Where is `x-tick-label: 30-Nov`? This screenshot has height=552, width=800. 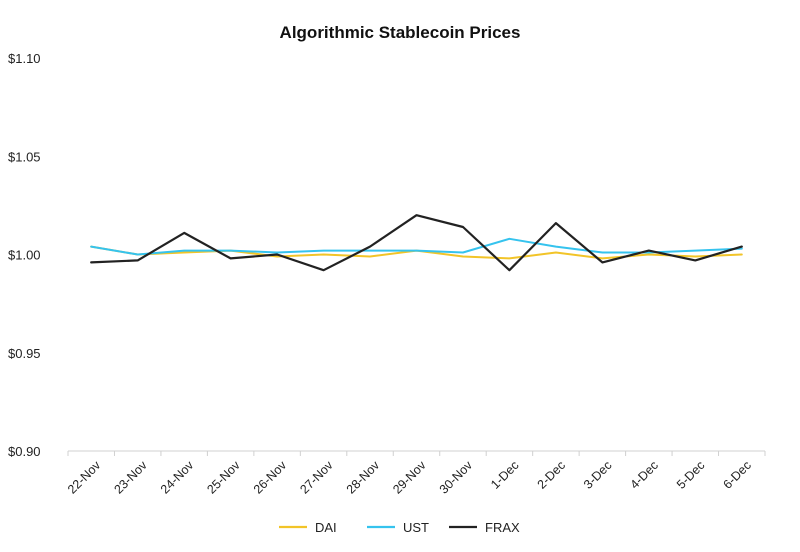
x-tick-label: 30-Nov is located at coordinates (456, 477).